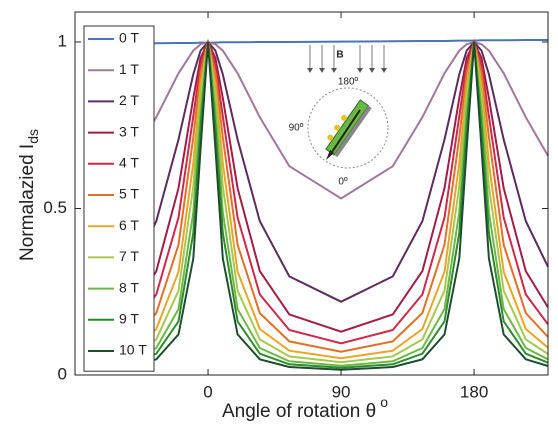  I want to click on series-line, so click(341, 42).